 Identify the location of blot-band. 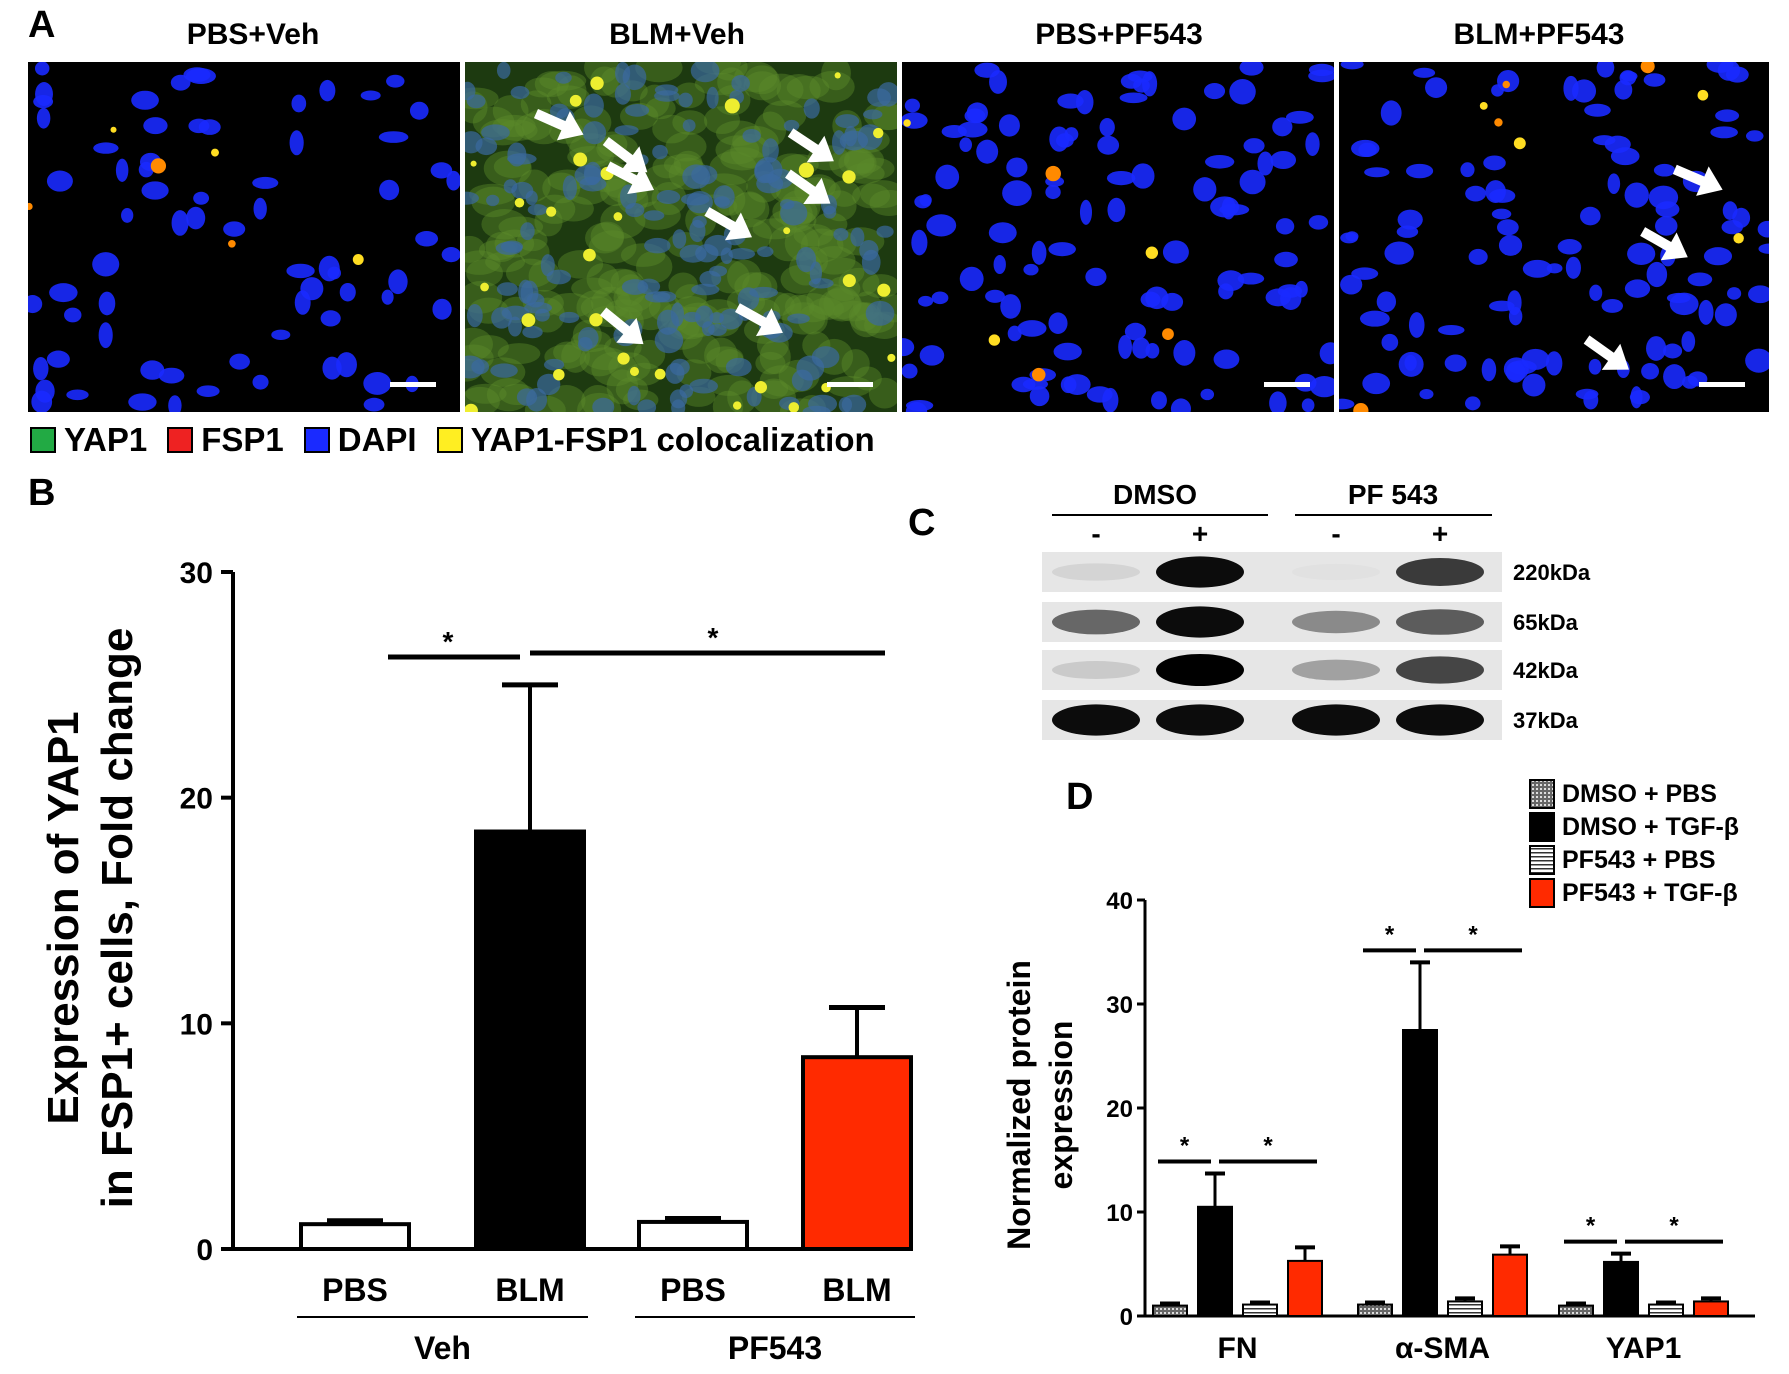
(1096, 622).